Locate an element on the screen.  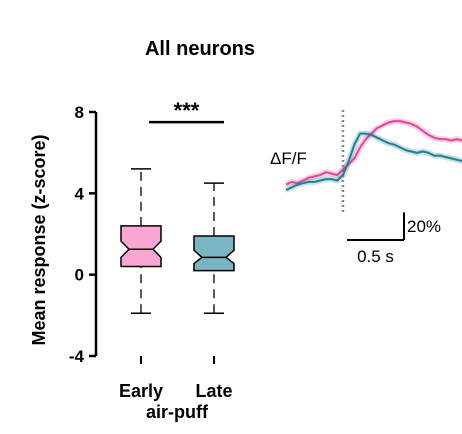
y-axis: -4 0 4 8 is located at coordinates (83, 234).